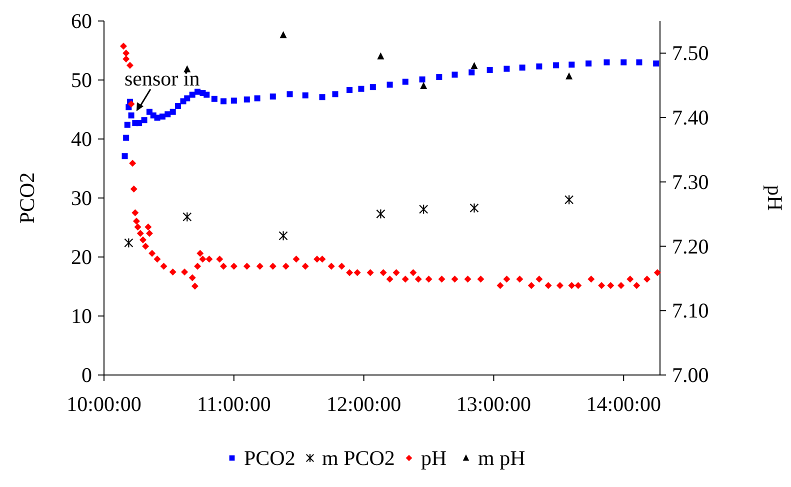  What do you see at coordinates (690, 310) in the screenshot?
I see `y2-tick-label: 7.10` at bounding box center [690, 310].